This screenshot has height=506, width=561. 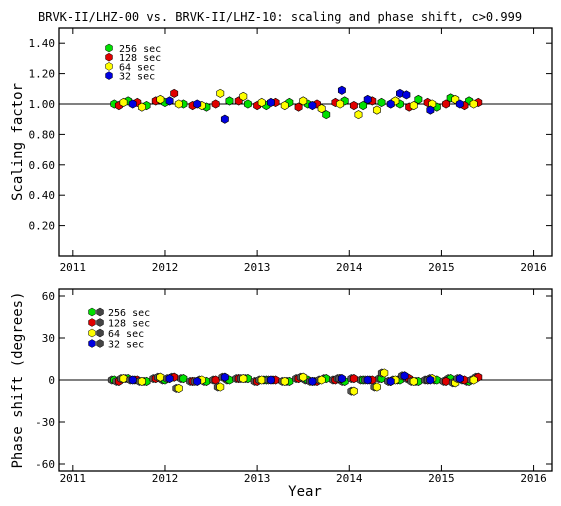 I want to click on y-tick-label: -30, so click(x=45, y=422).